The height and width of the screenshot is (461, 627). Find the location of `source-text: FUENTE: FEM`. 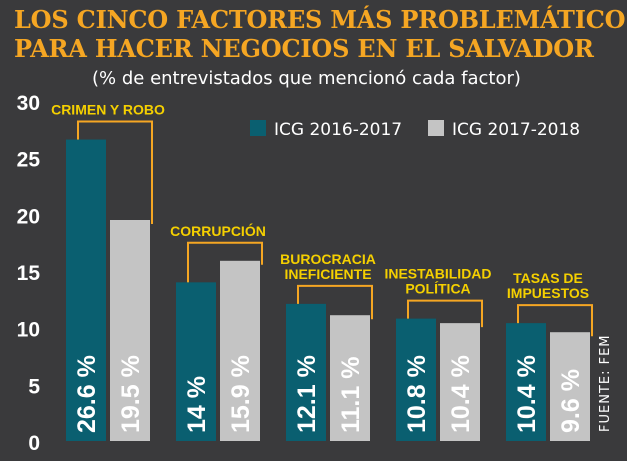

source-text: FUENTE: FEM is located at coordinates (605, 383).